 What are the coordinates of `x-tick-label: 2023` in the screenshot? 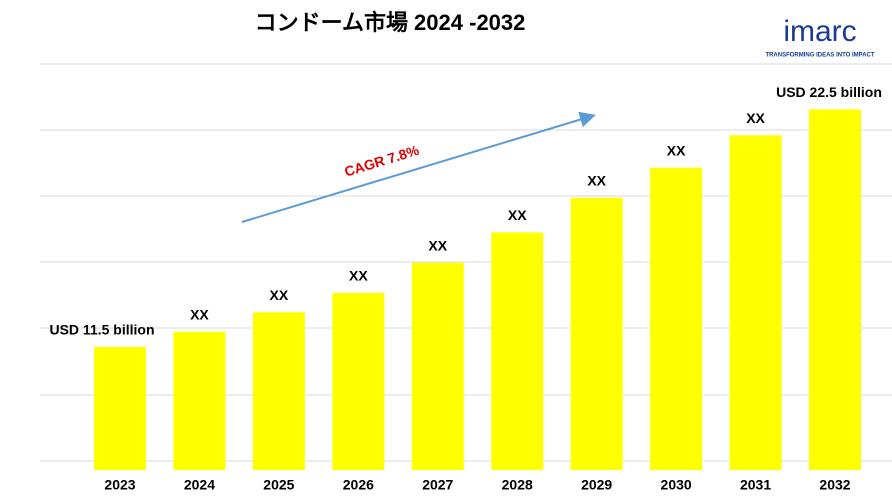 It's located at (119, 485).